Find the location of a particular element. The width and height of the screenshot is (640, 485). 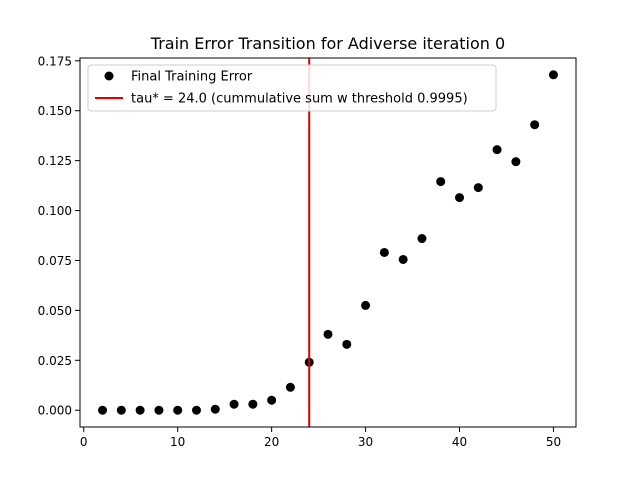

legend-box is located at coordinates (292, 88).